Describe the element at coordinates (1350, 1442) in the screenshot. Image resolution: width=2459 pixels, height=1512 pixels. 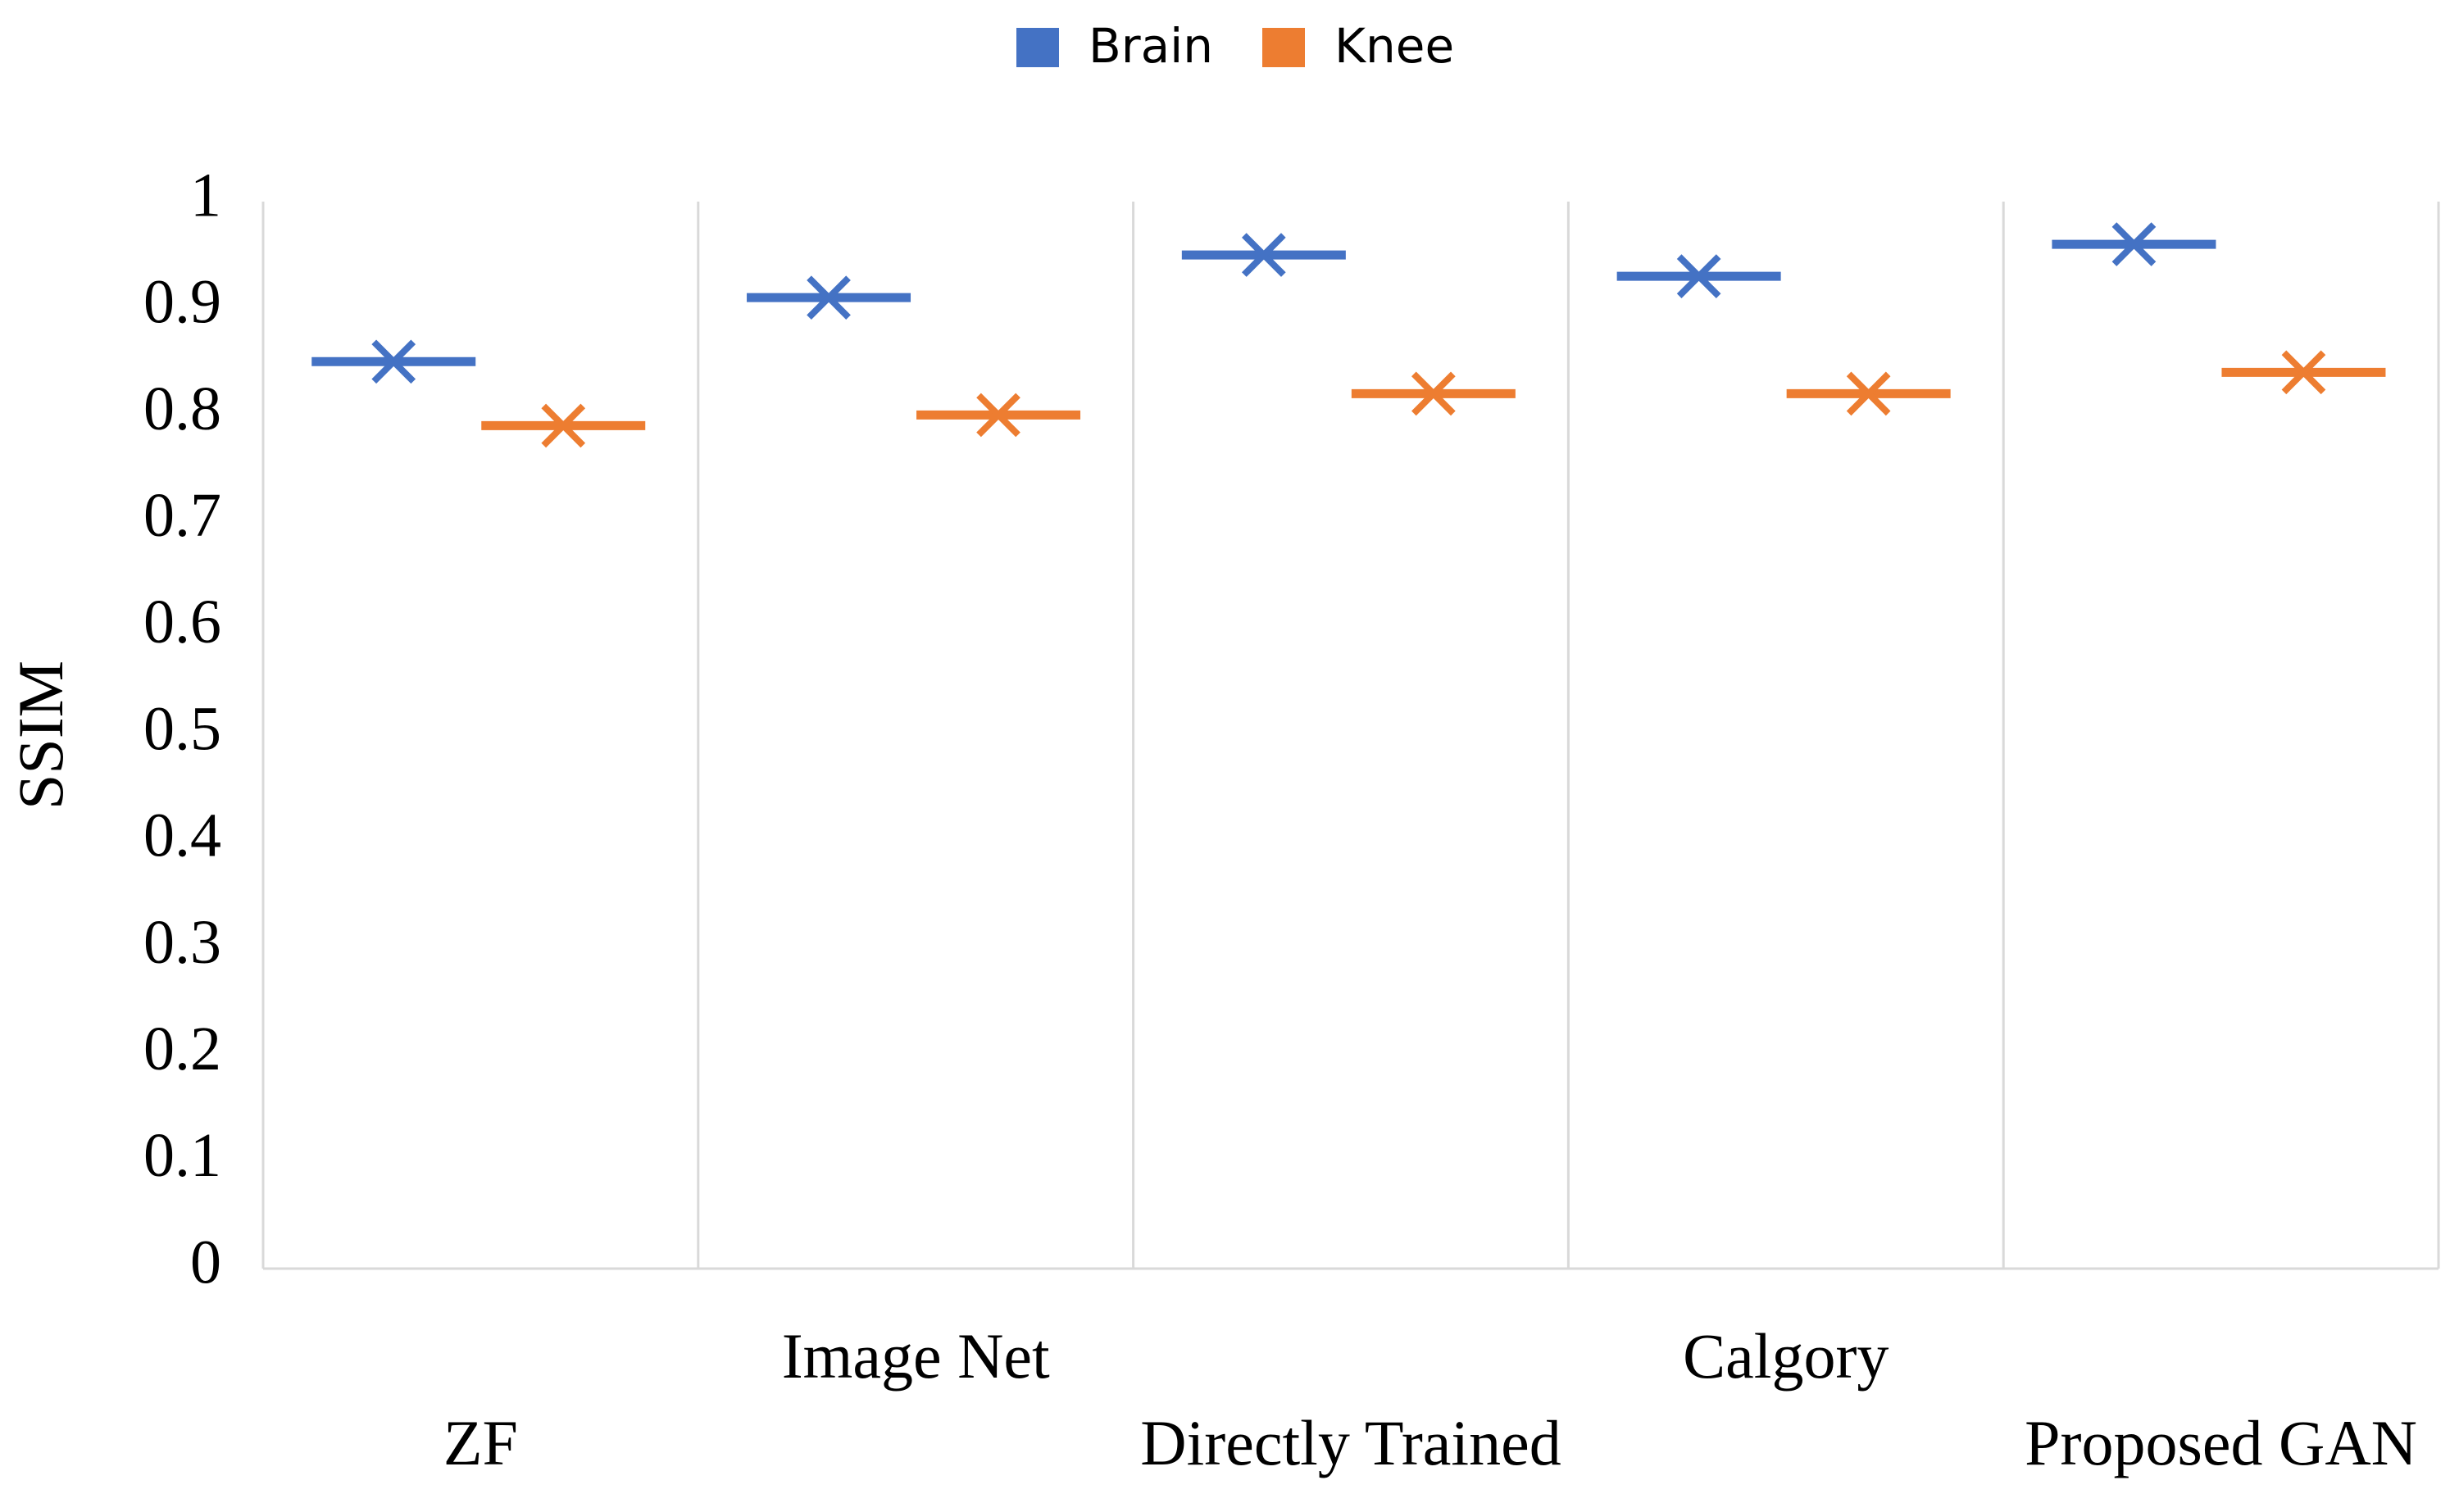
I see `x-tick-label: Directly Trained` at that location.